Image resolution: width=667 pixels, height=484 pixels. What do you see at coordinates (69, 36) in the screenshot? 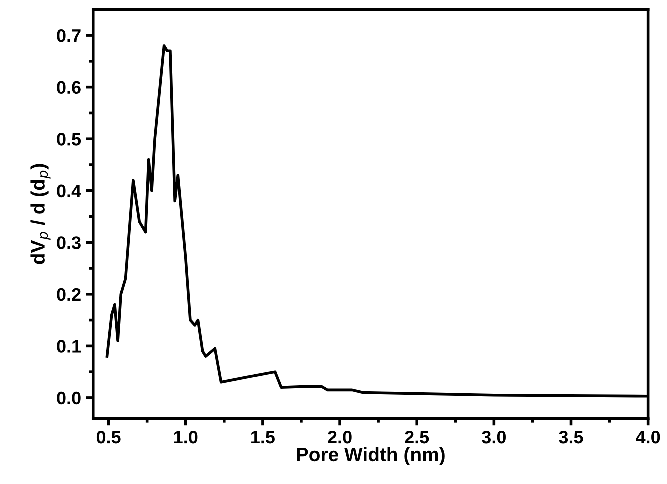
I see `y-tick-label: 0.7` at bounding box center [69, 36].